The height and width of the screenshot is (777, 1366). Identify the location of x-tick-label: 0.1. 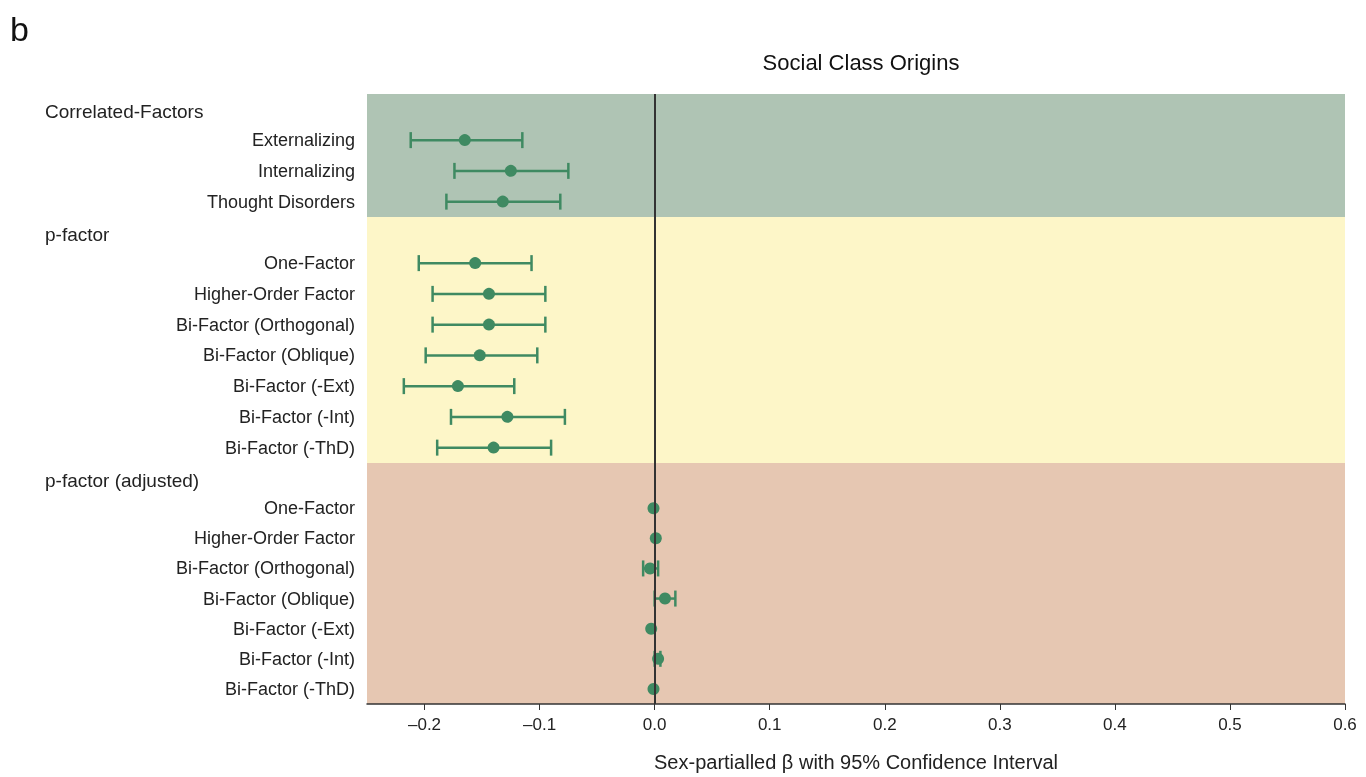
(769, 724).